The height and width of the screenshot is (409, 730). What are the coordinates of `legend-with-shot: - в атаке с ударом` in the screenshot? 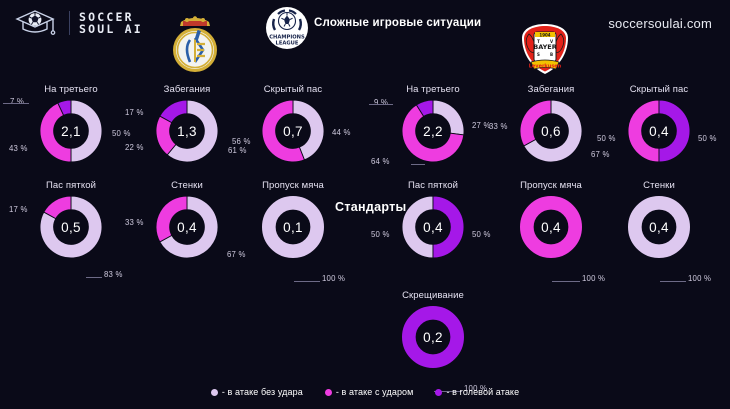 It's located at (369, 392).